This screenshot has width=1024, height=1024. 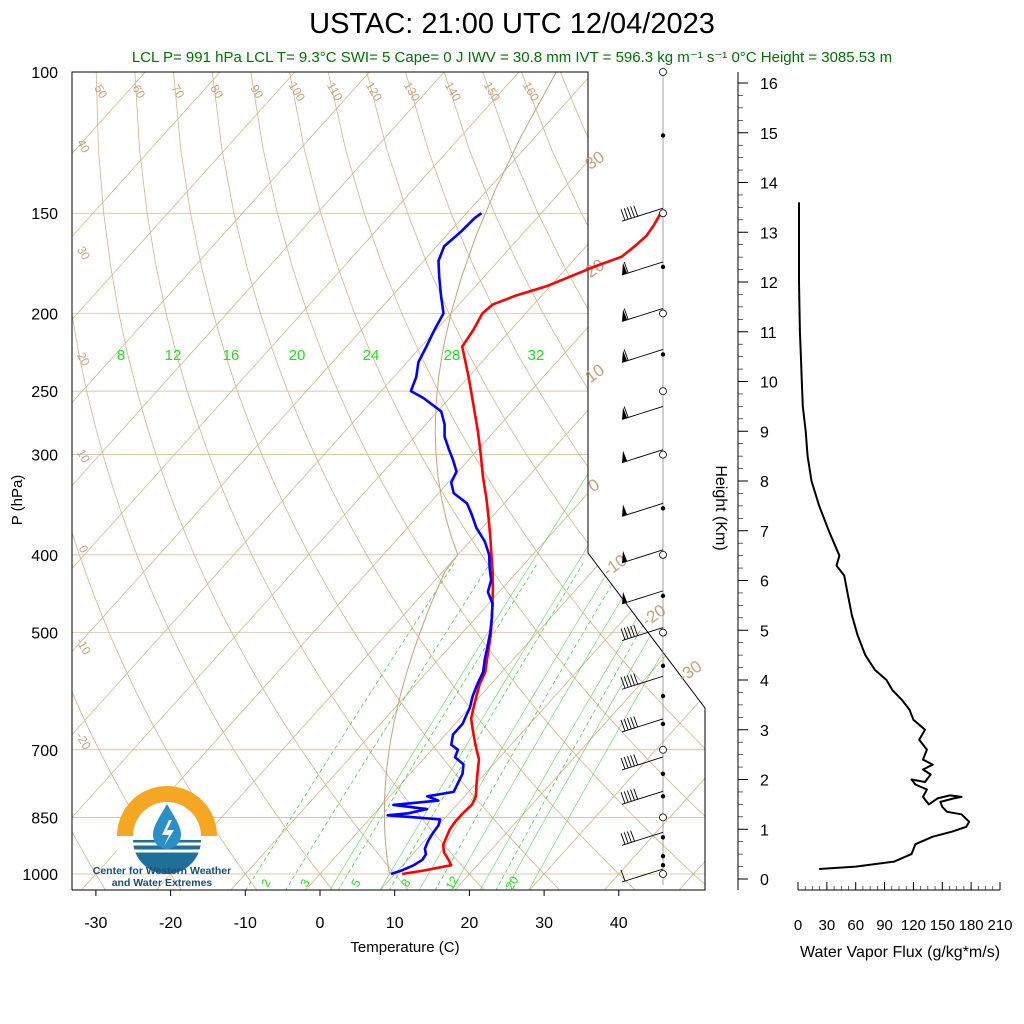 What do you see at coordinates (162, 883) in the screenshot?
I see `logo-caption-line2: and Water Extremes` at bounding box center [162, 883].